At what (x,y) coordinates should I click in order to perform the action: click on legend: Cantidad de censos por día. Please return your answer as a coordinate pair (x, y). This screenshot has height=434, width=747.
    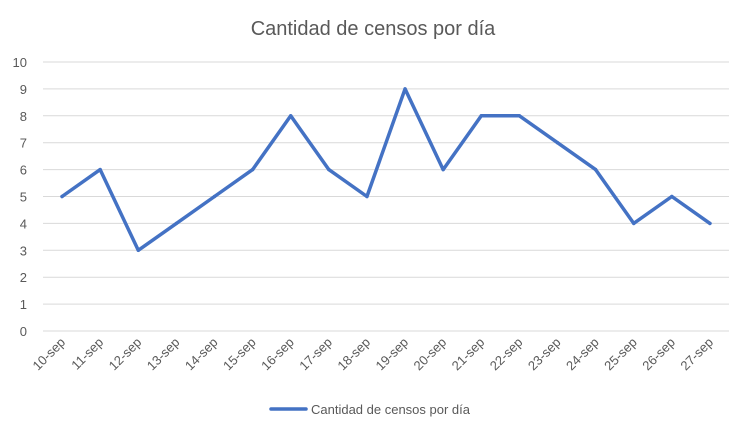
    Looking at the image, I should click on (370, 409).